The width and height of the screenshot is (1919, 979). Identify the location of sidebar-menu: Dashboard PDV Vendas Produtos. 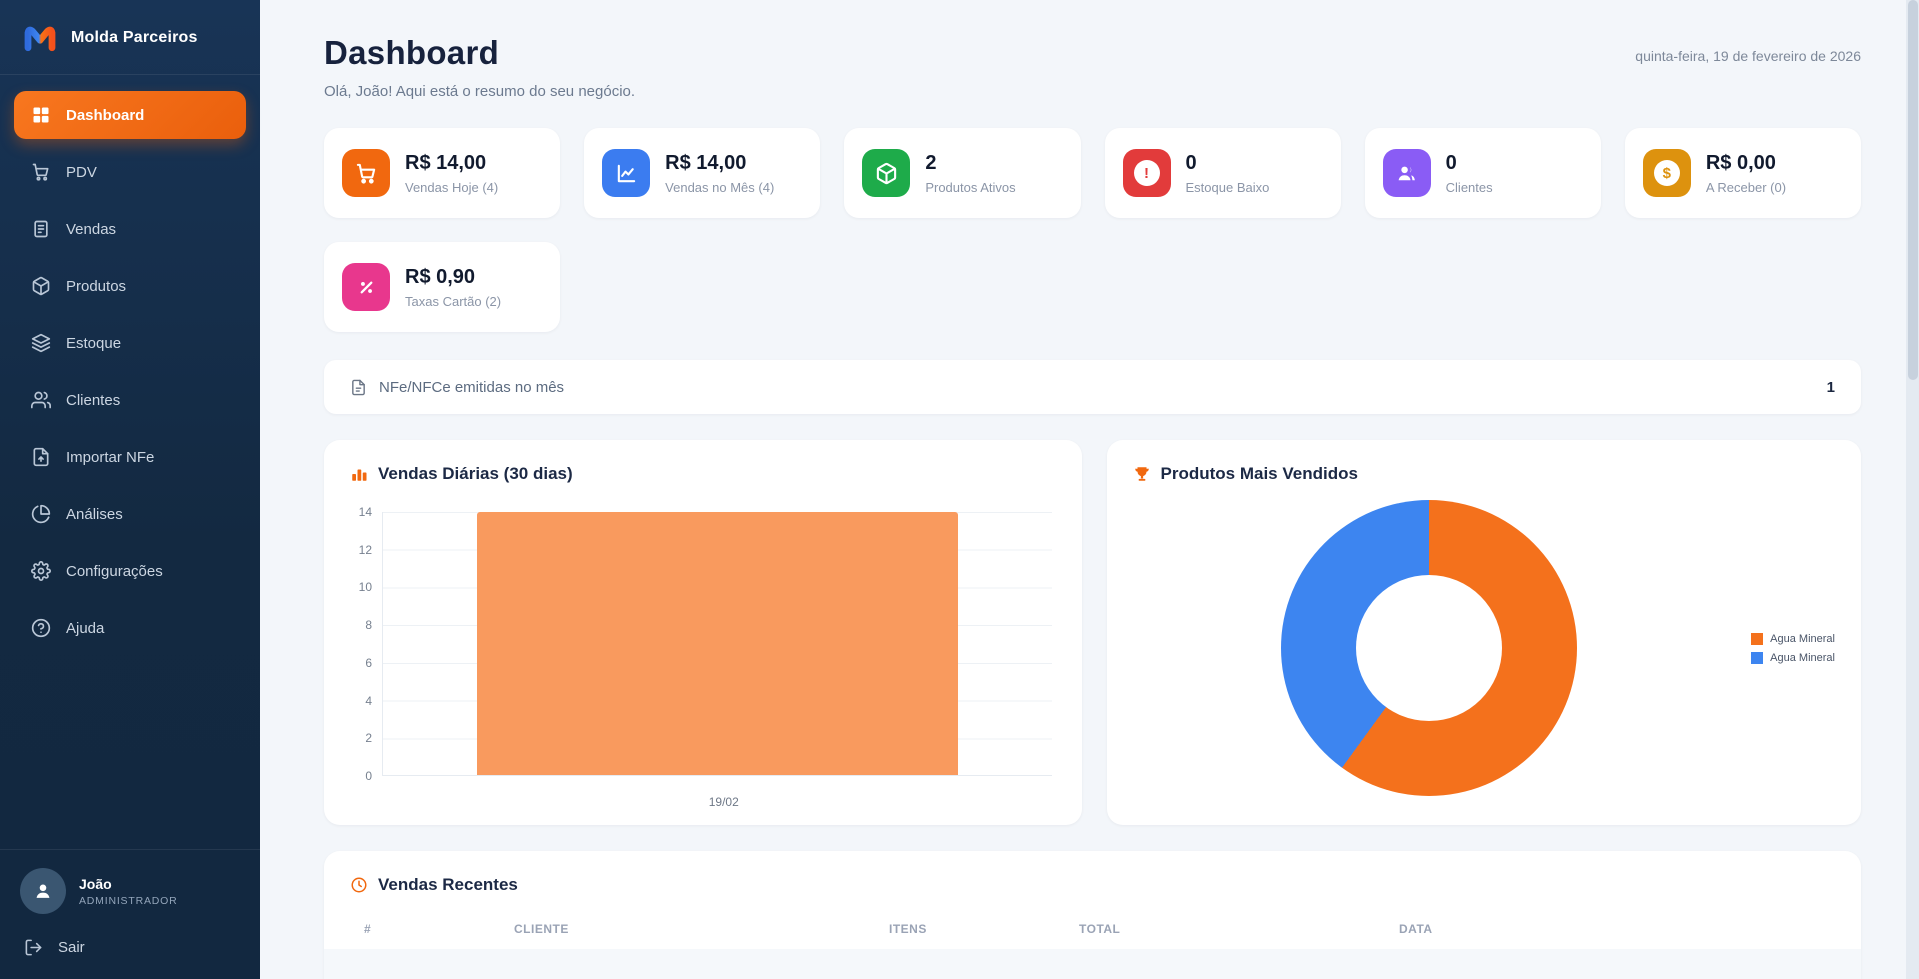
(130, 462).